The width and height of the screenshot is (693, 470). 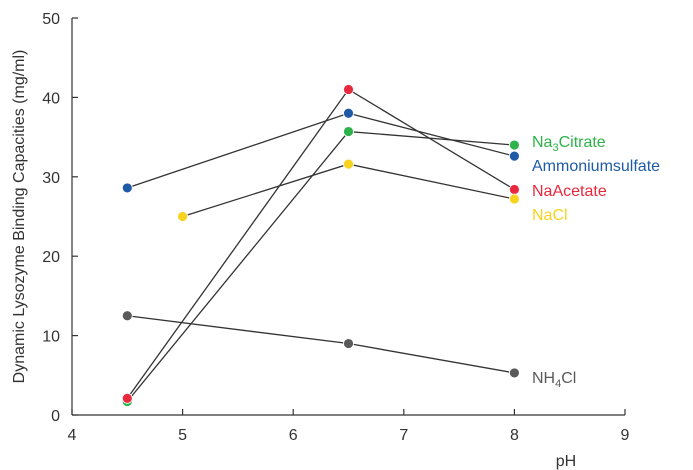 I want to click on x-tick-label: 6, so click(x=293, y=435).